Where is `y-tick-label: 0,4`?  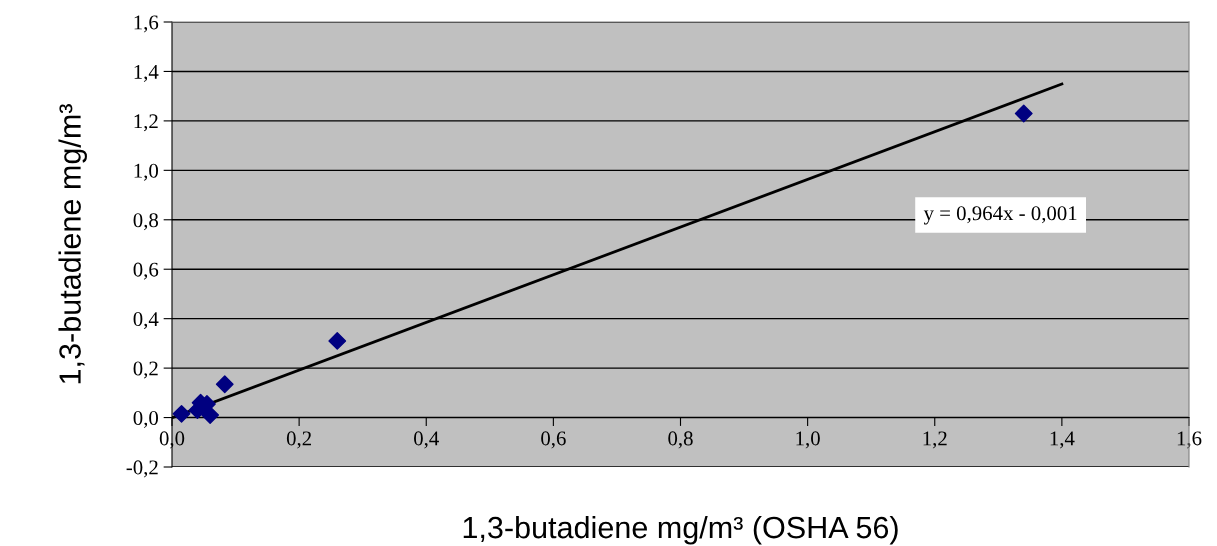
y-tick-label: 0,4 is located at coordinates (146, 321).